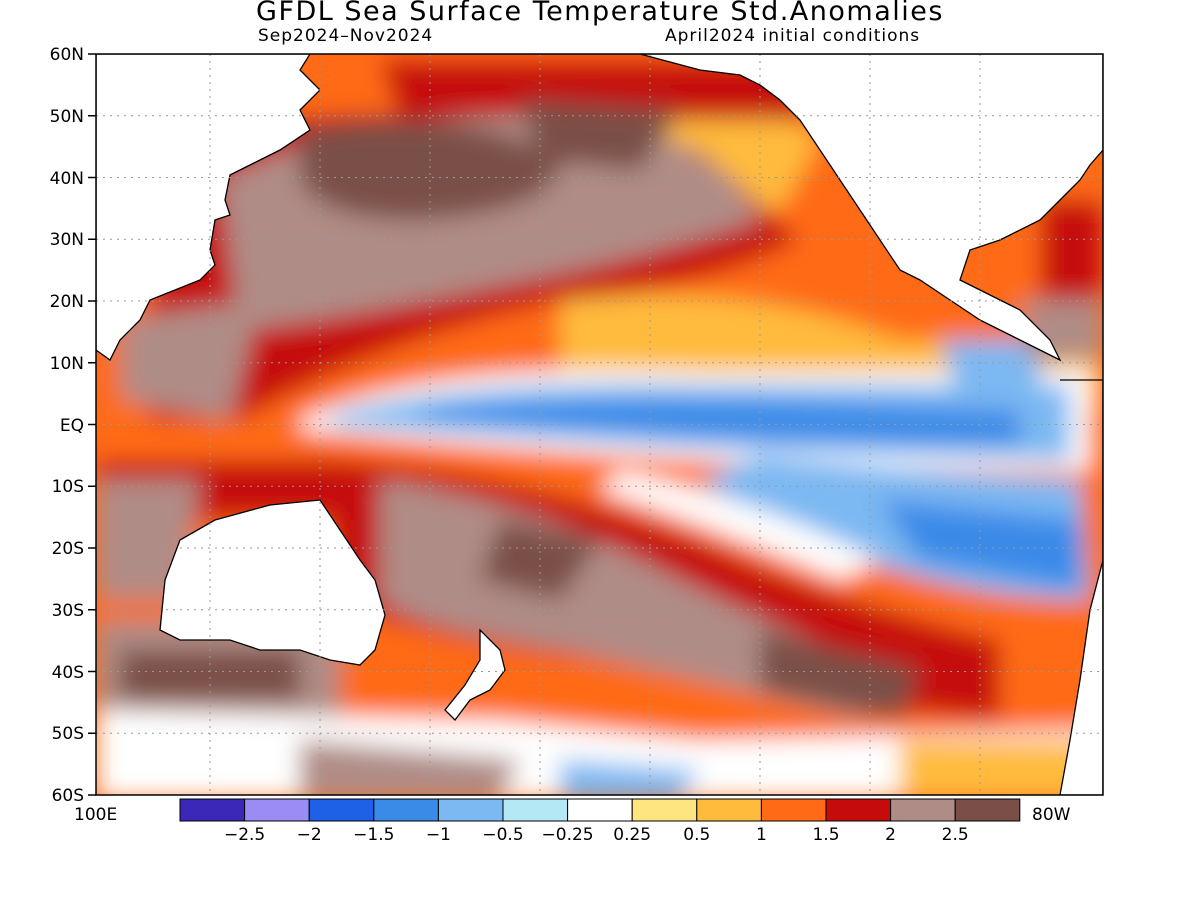 The width and height of the screenshot is (1200, 900). What do you see at coordinates (67, 55) in the screenshot?
I see `lat-label: 60N` at bounding box center [67, 55].